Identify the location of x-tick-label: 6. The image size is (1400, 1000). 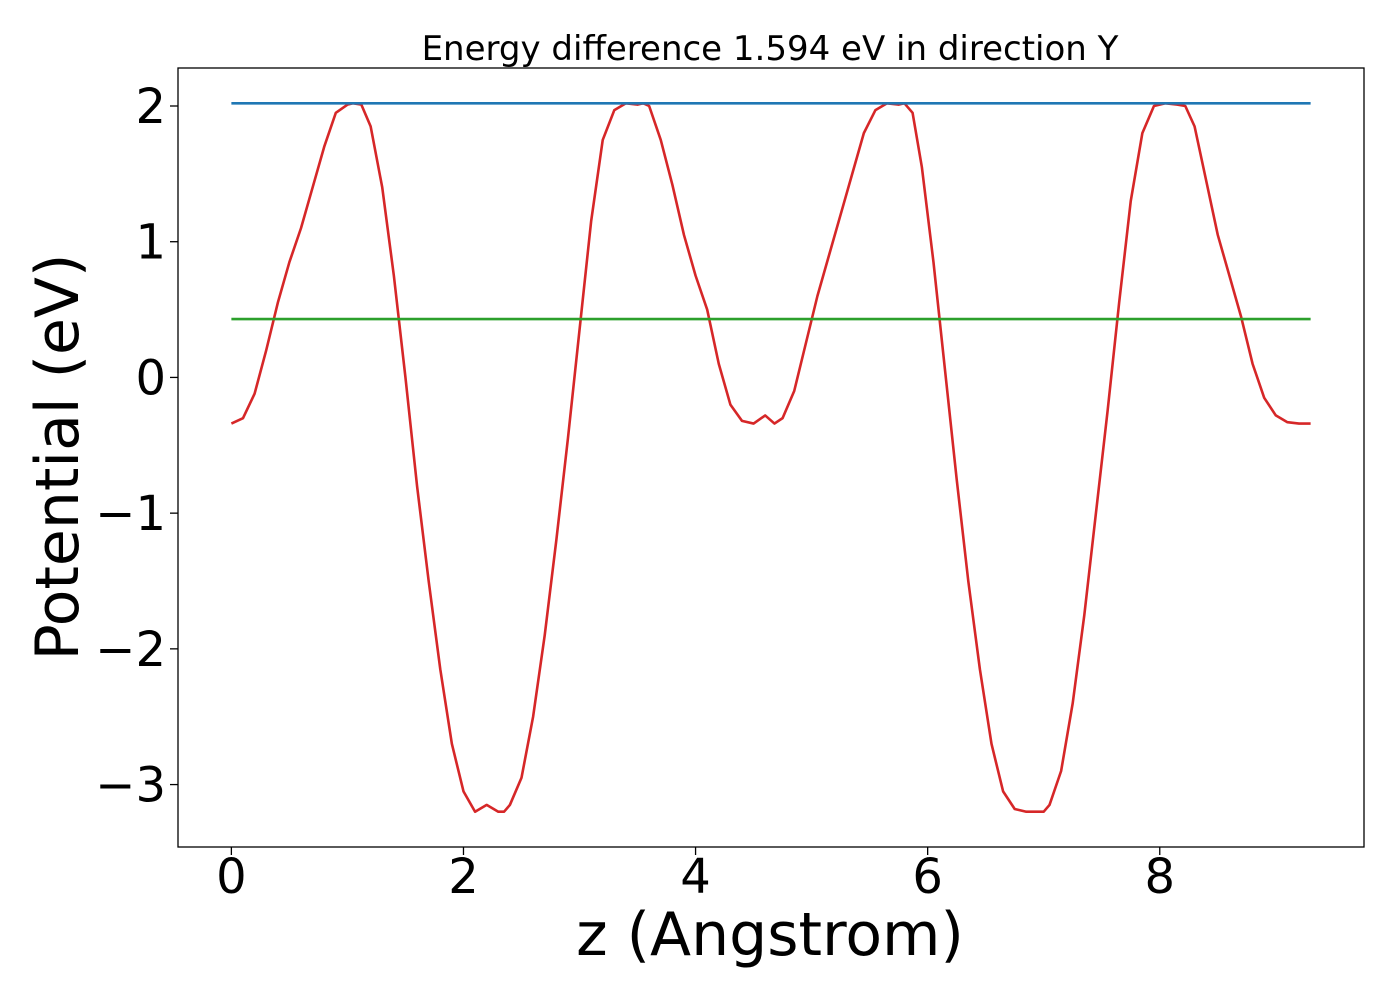
(927, 877).